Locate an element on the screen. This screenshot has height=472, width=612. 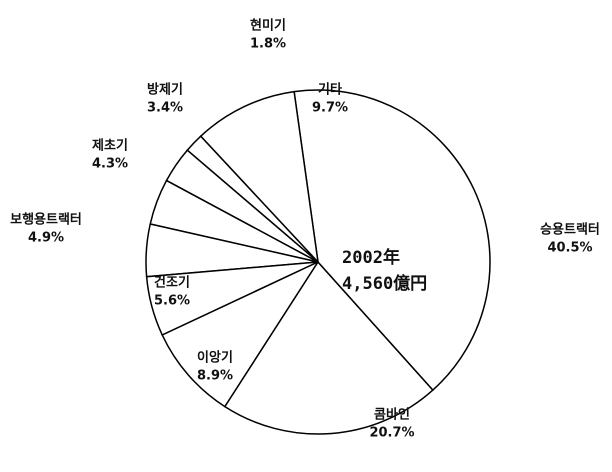
slice-name: 기타 is located at coordinates (330, 90).